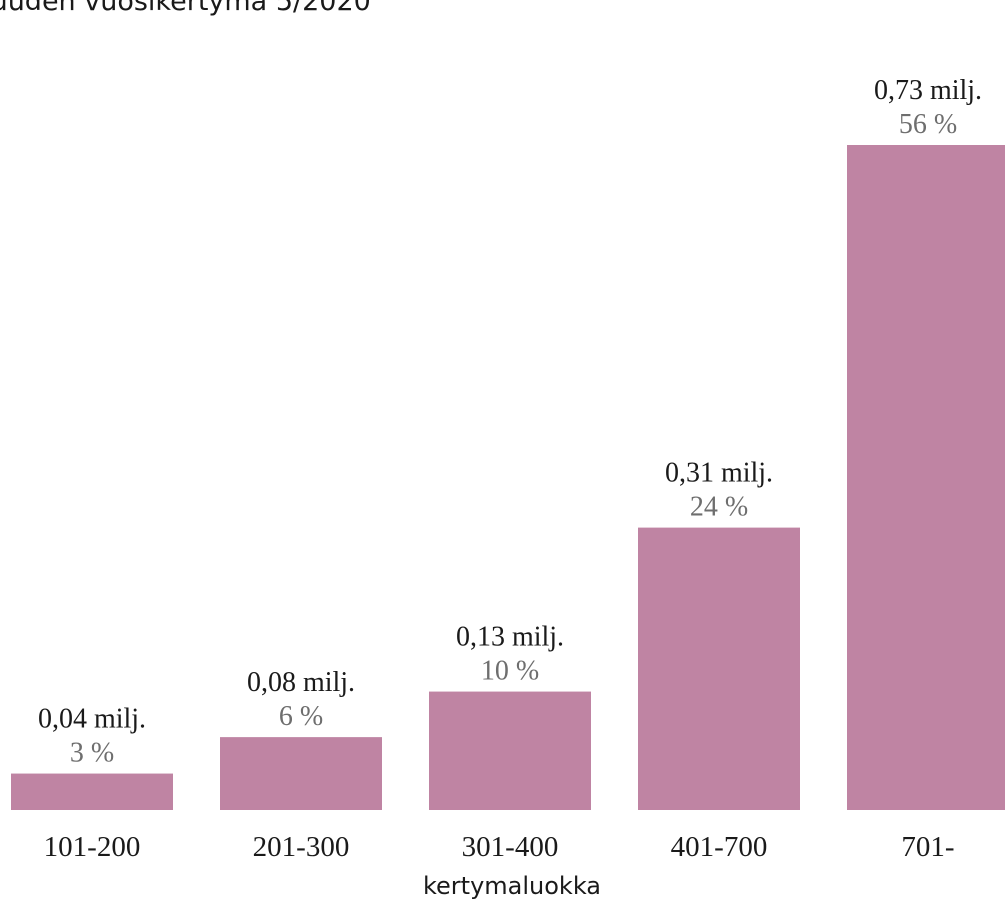  I want to click on x-tick-label-401-700: 401-700, so click(719, 847).